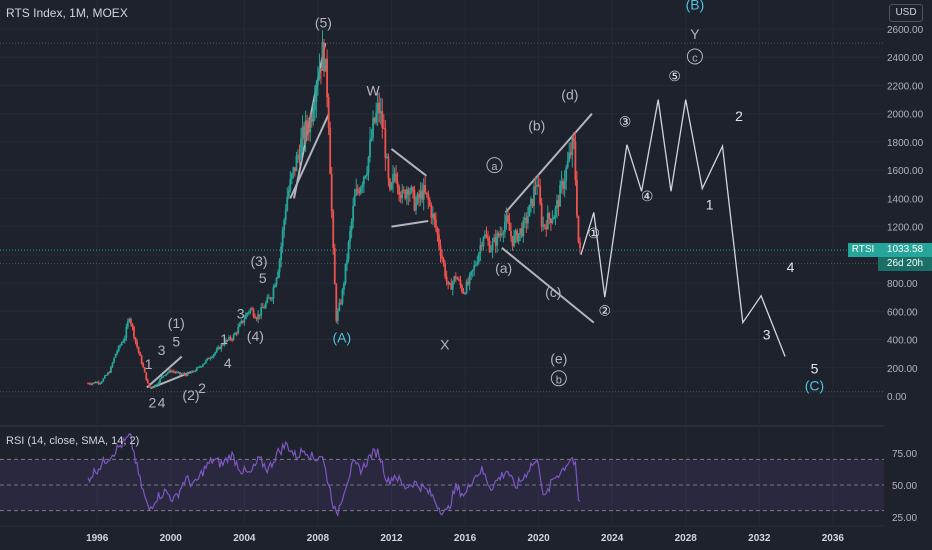 The image size is (932, 550). I want to click on x-tick-label: 2000, so click(171, 538).